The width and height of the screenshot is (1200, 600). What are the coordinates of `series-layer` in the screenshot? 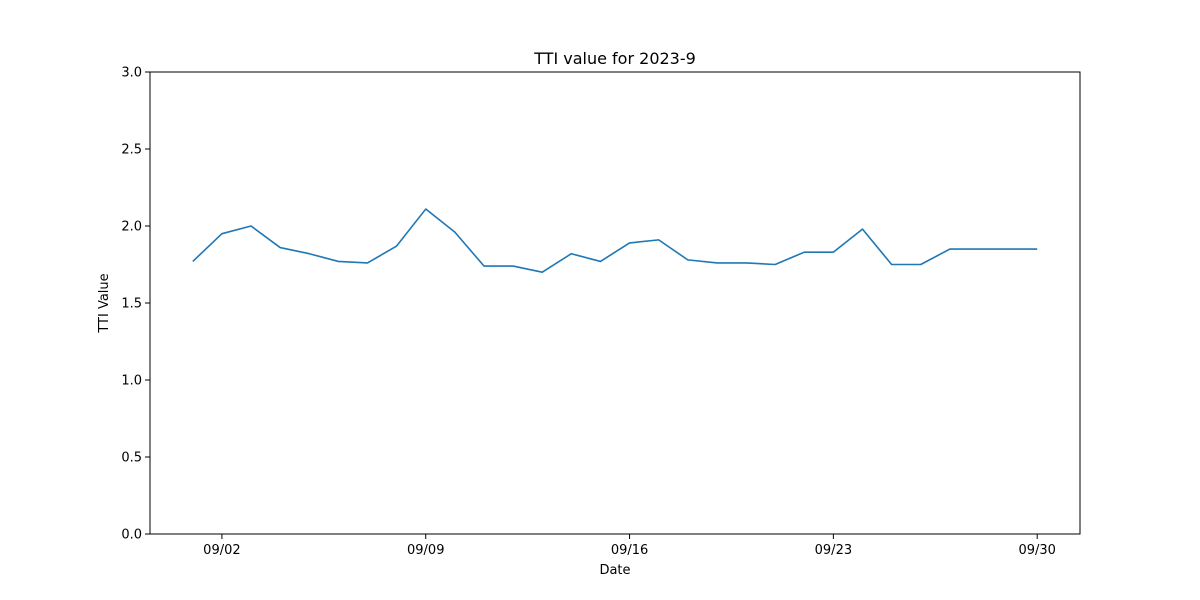 It's located at (615, 241).